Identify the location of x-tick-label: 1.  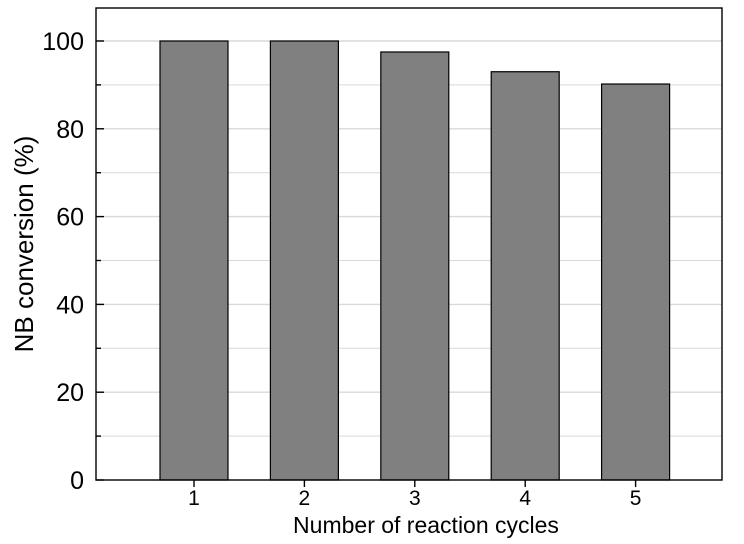
(194, 498).